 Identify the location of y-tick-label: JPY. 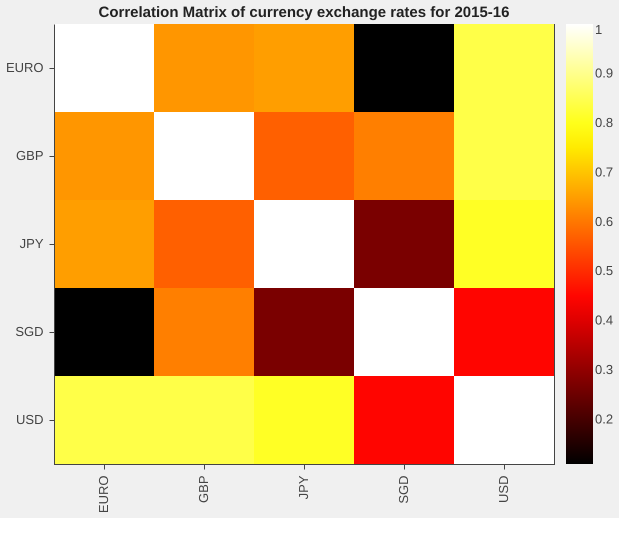
(32, 243).